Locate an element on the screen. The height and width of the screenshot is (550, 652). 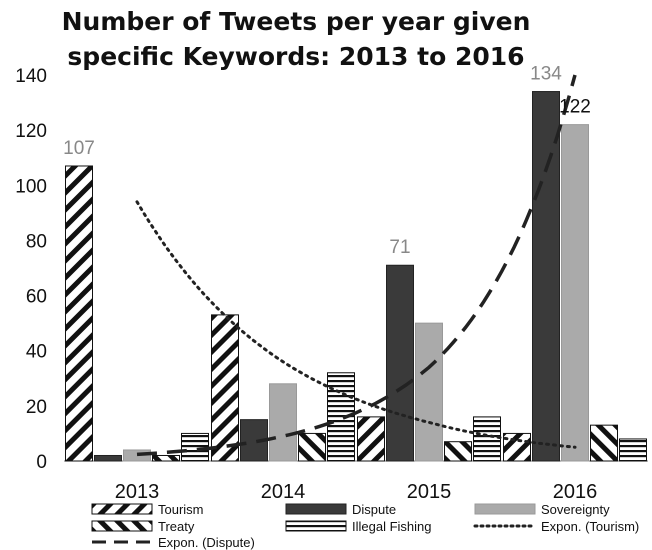
y-tick-label: 100 is located at coordinates (31, 186).